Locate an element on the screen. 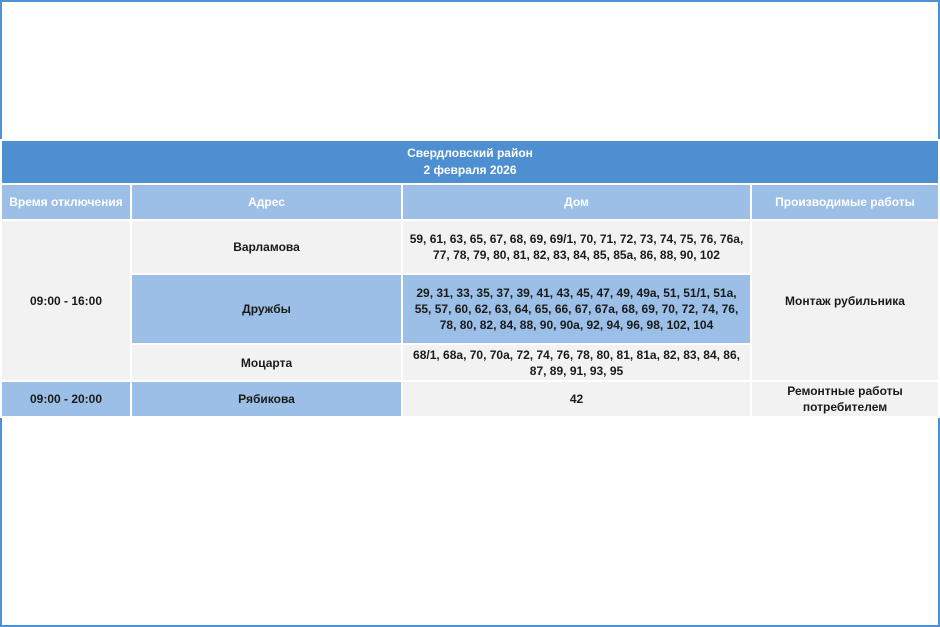 The image size is (940, 627). outage-time-cell: 09:00 - 20:00 is located at coordinates (66, 399).